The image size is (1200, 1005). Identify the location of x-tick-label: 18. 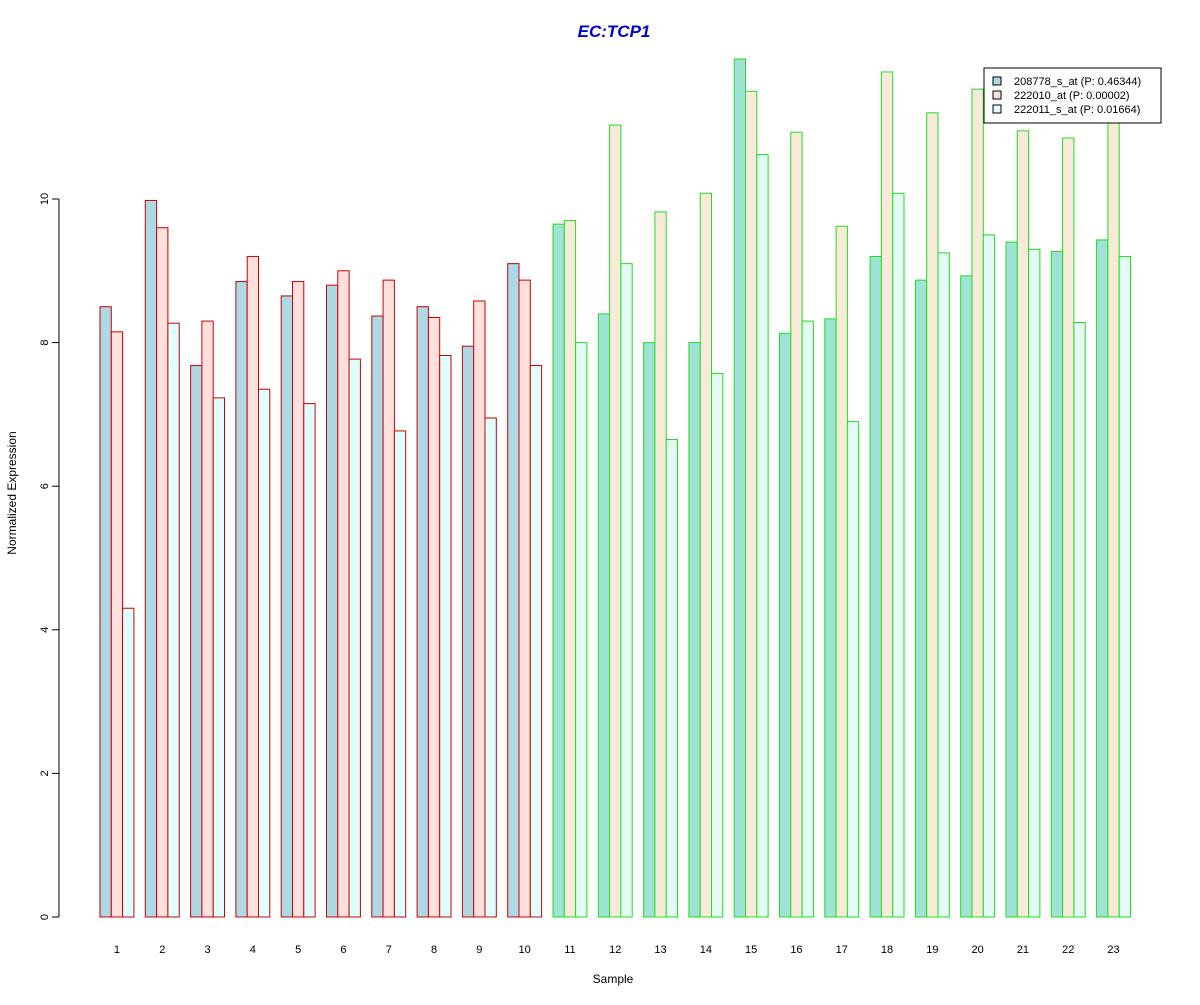
(887, 950).